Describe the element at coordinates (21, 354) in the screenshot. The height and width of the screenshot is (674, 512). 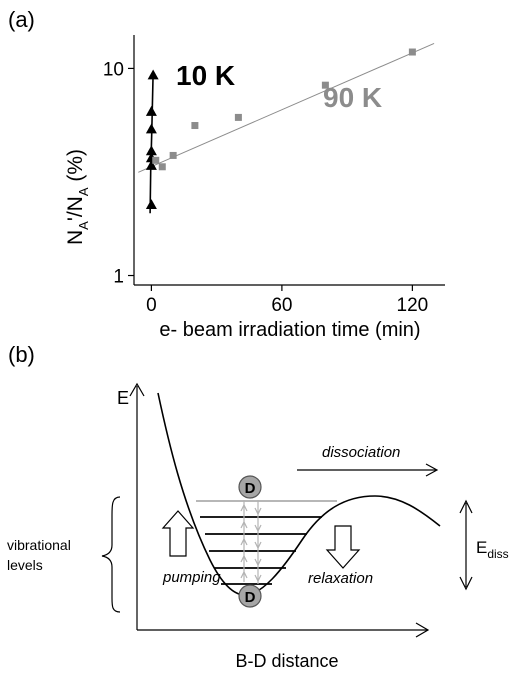
I see `panel-b-label: (b)` at that location.